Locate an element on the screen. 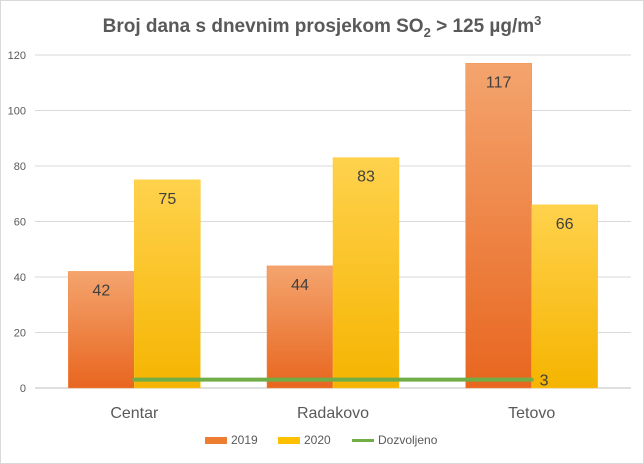  title-superscript: 3 is located at coordinates (537, 20).